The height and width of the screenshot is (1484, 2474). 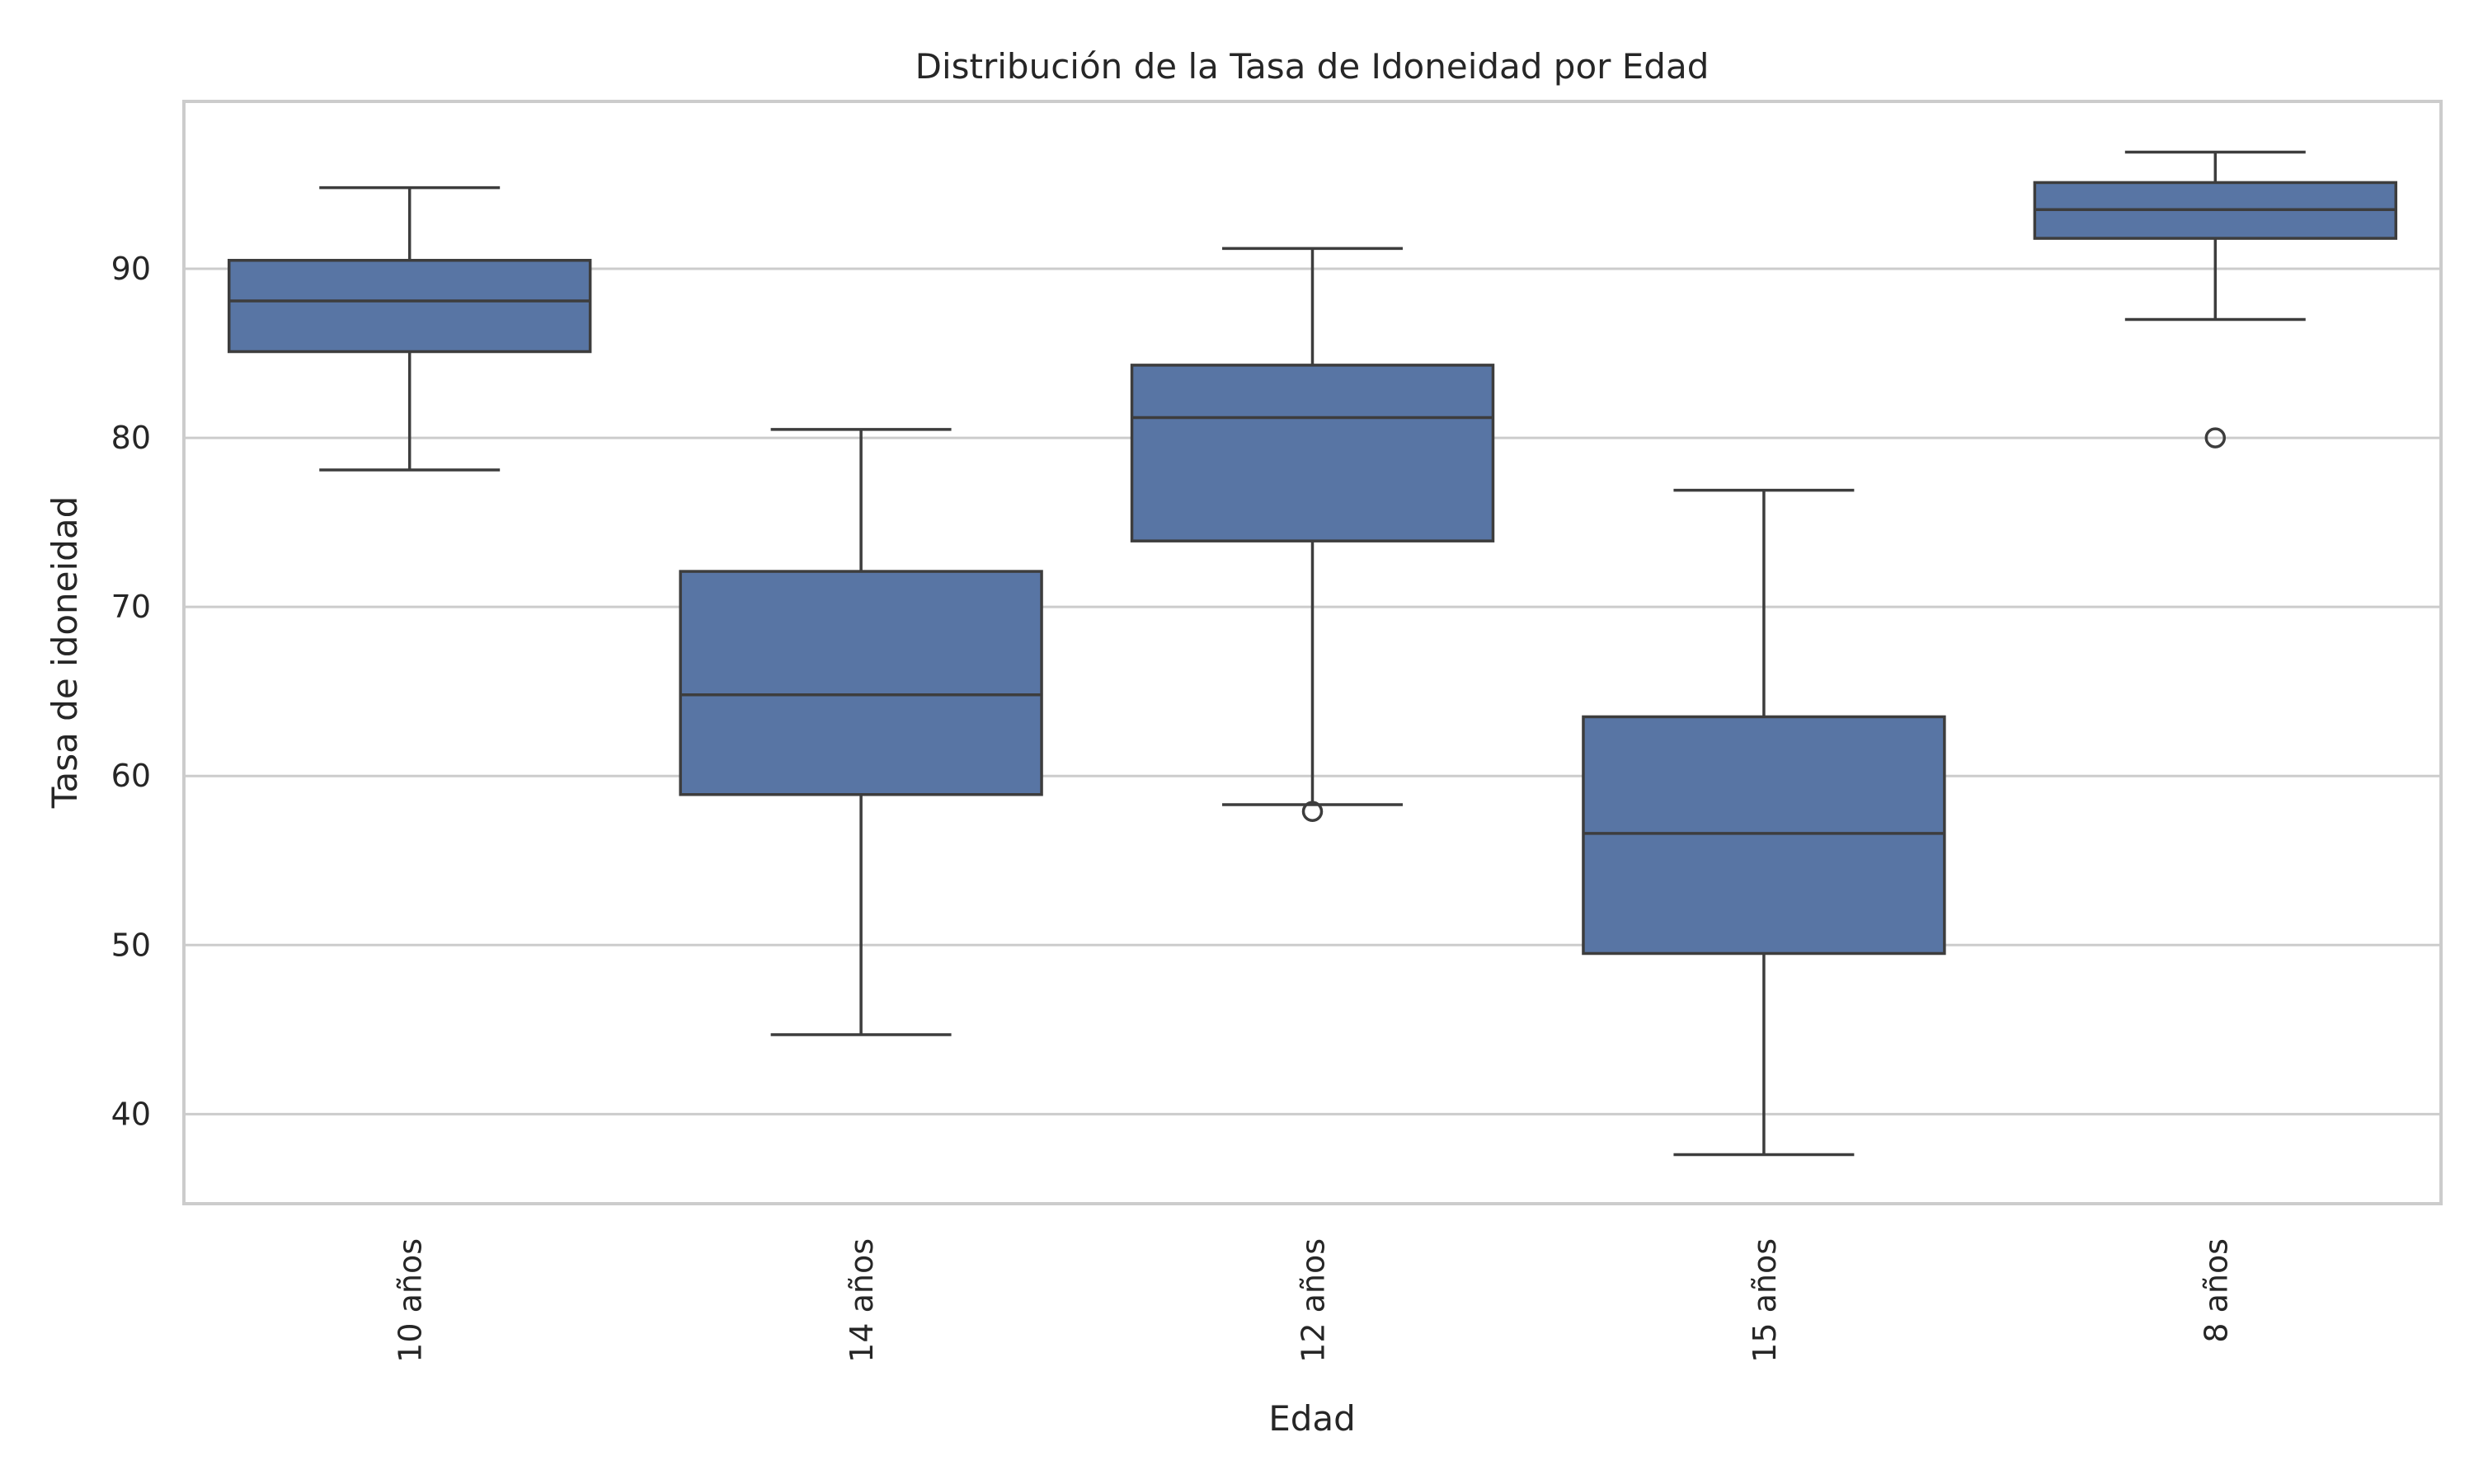 I want to click on y-tick-label: 70, so click(x=131, y=607).